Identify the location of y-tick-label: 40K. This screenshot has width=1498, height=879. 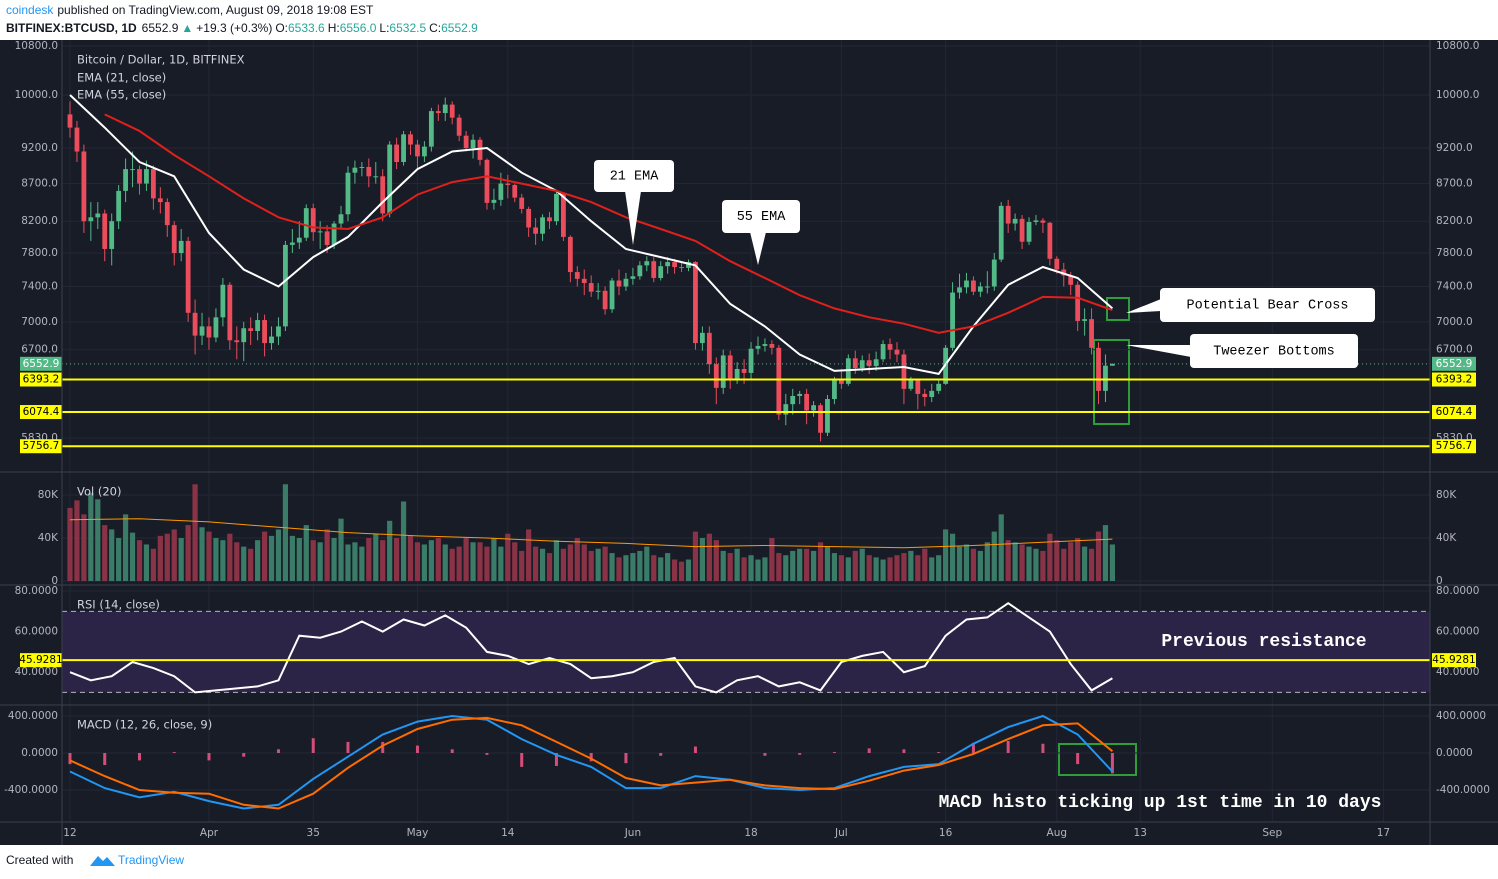
(1446, 538).